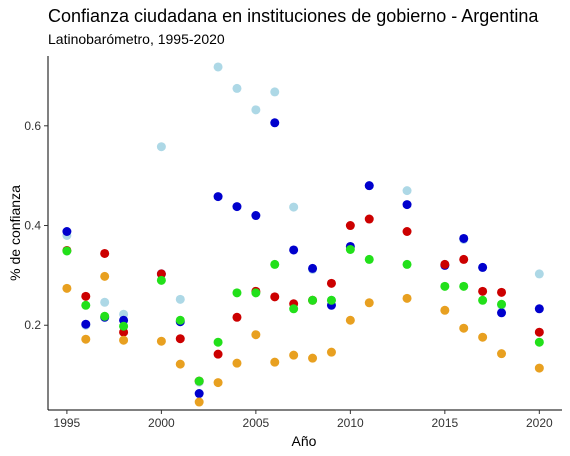  Describe the element at coordinates (304, 441) in the screenshot. I see `x-axis-title: Año` at that location.